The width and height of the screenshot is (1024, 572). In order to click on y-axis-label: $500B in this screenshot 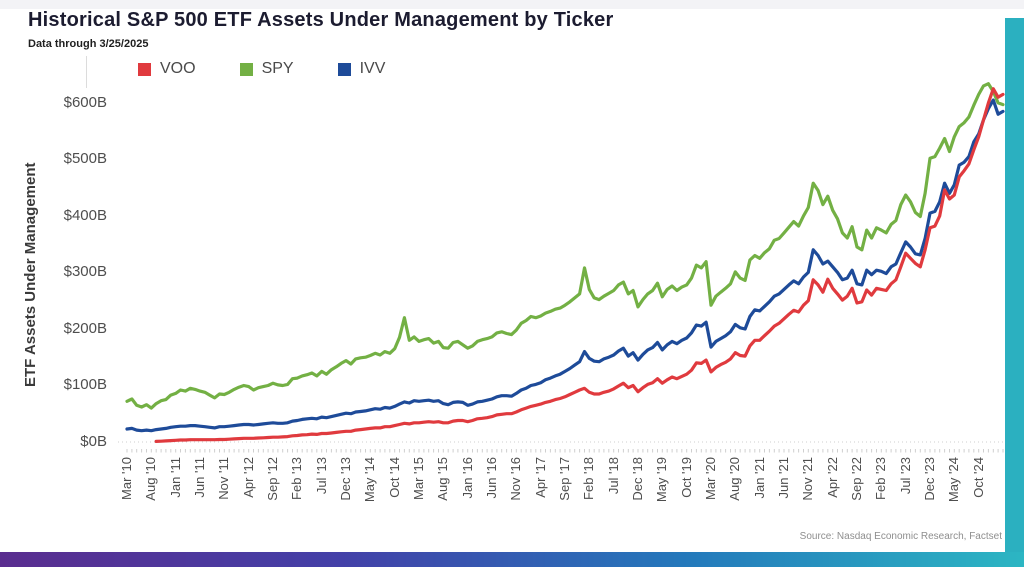, I will do `click(85, 159)`.